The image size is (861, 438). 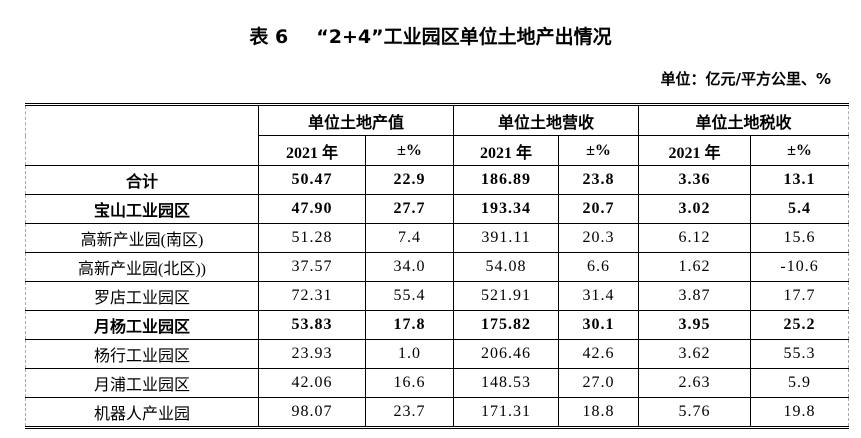 I want to click on value-cell: 186.89, so click(x=506, y=180).